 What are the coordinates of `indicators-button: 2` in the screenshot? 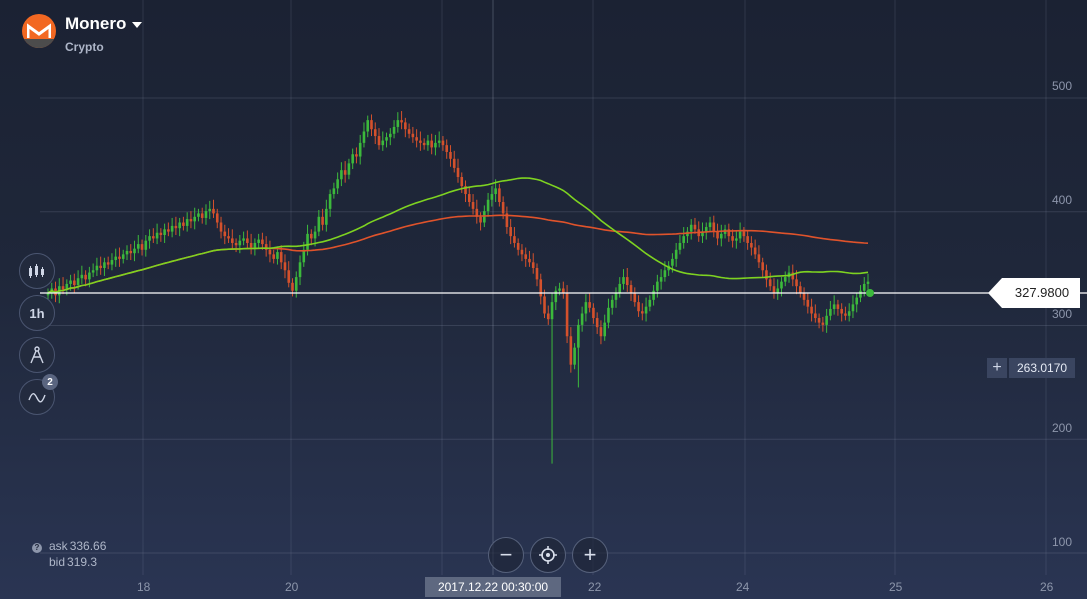 It's located at (38, 394).